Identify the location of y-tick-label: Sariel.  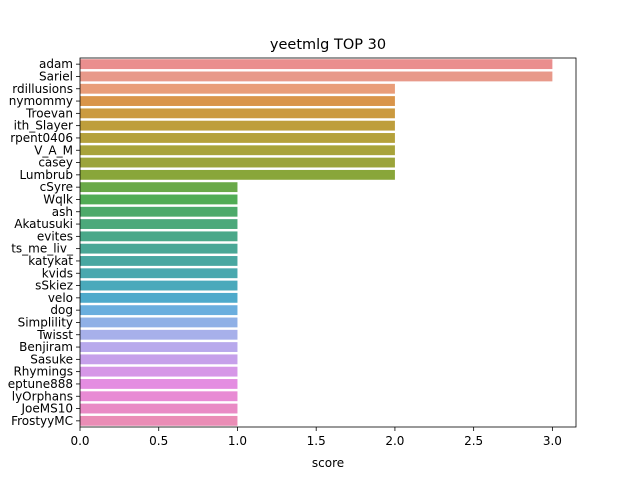
(56, 76).